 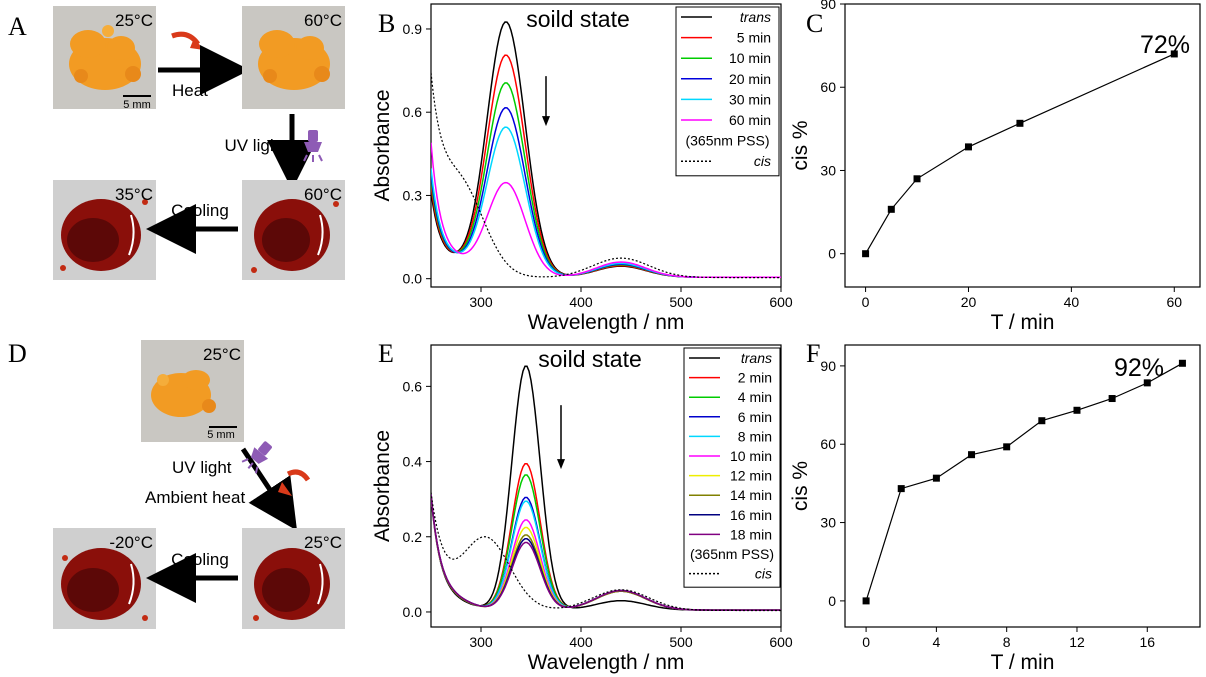 What do you see at coordinates (606, 662) in the screenshot?
I see `x-axis-title: Wavelength / nm` at bounding box center [606, 662].